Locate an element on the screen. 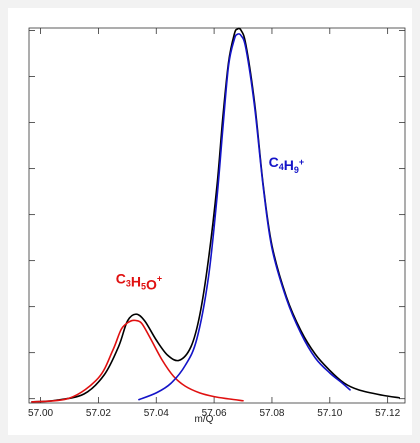 The width and height of the screenshot is (420, 443). c4h9-label: C4H9+ is located at coordinates (287, 164).